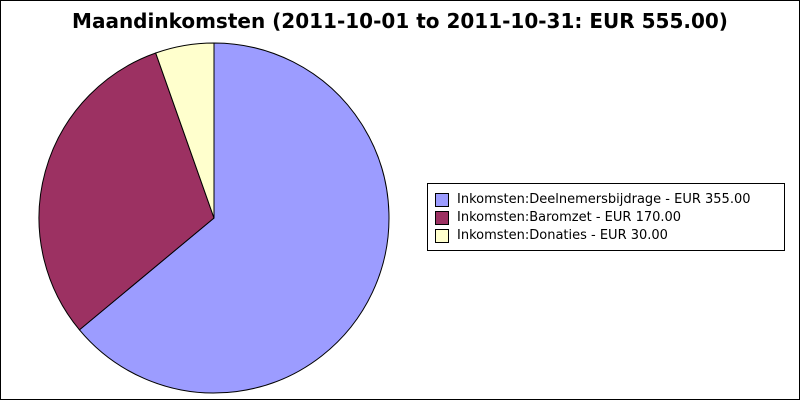 This screenshot has height=400, width=800. I want to click on legend-item-donaties: Inkomsten:Donaties - EUR 30.00, so click(551, 236).